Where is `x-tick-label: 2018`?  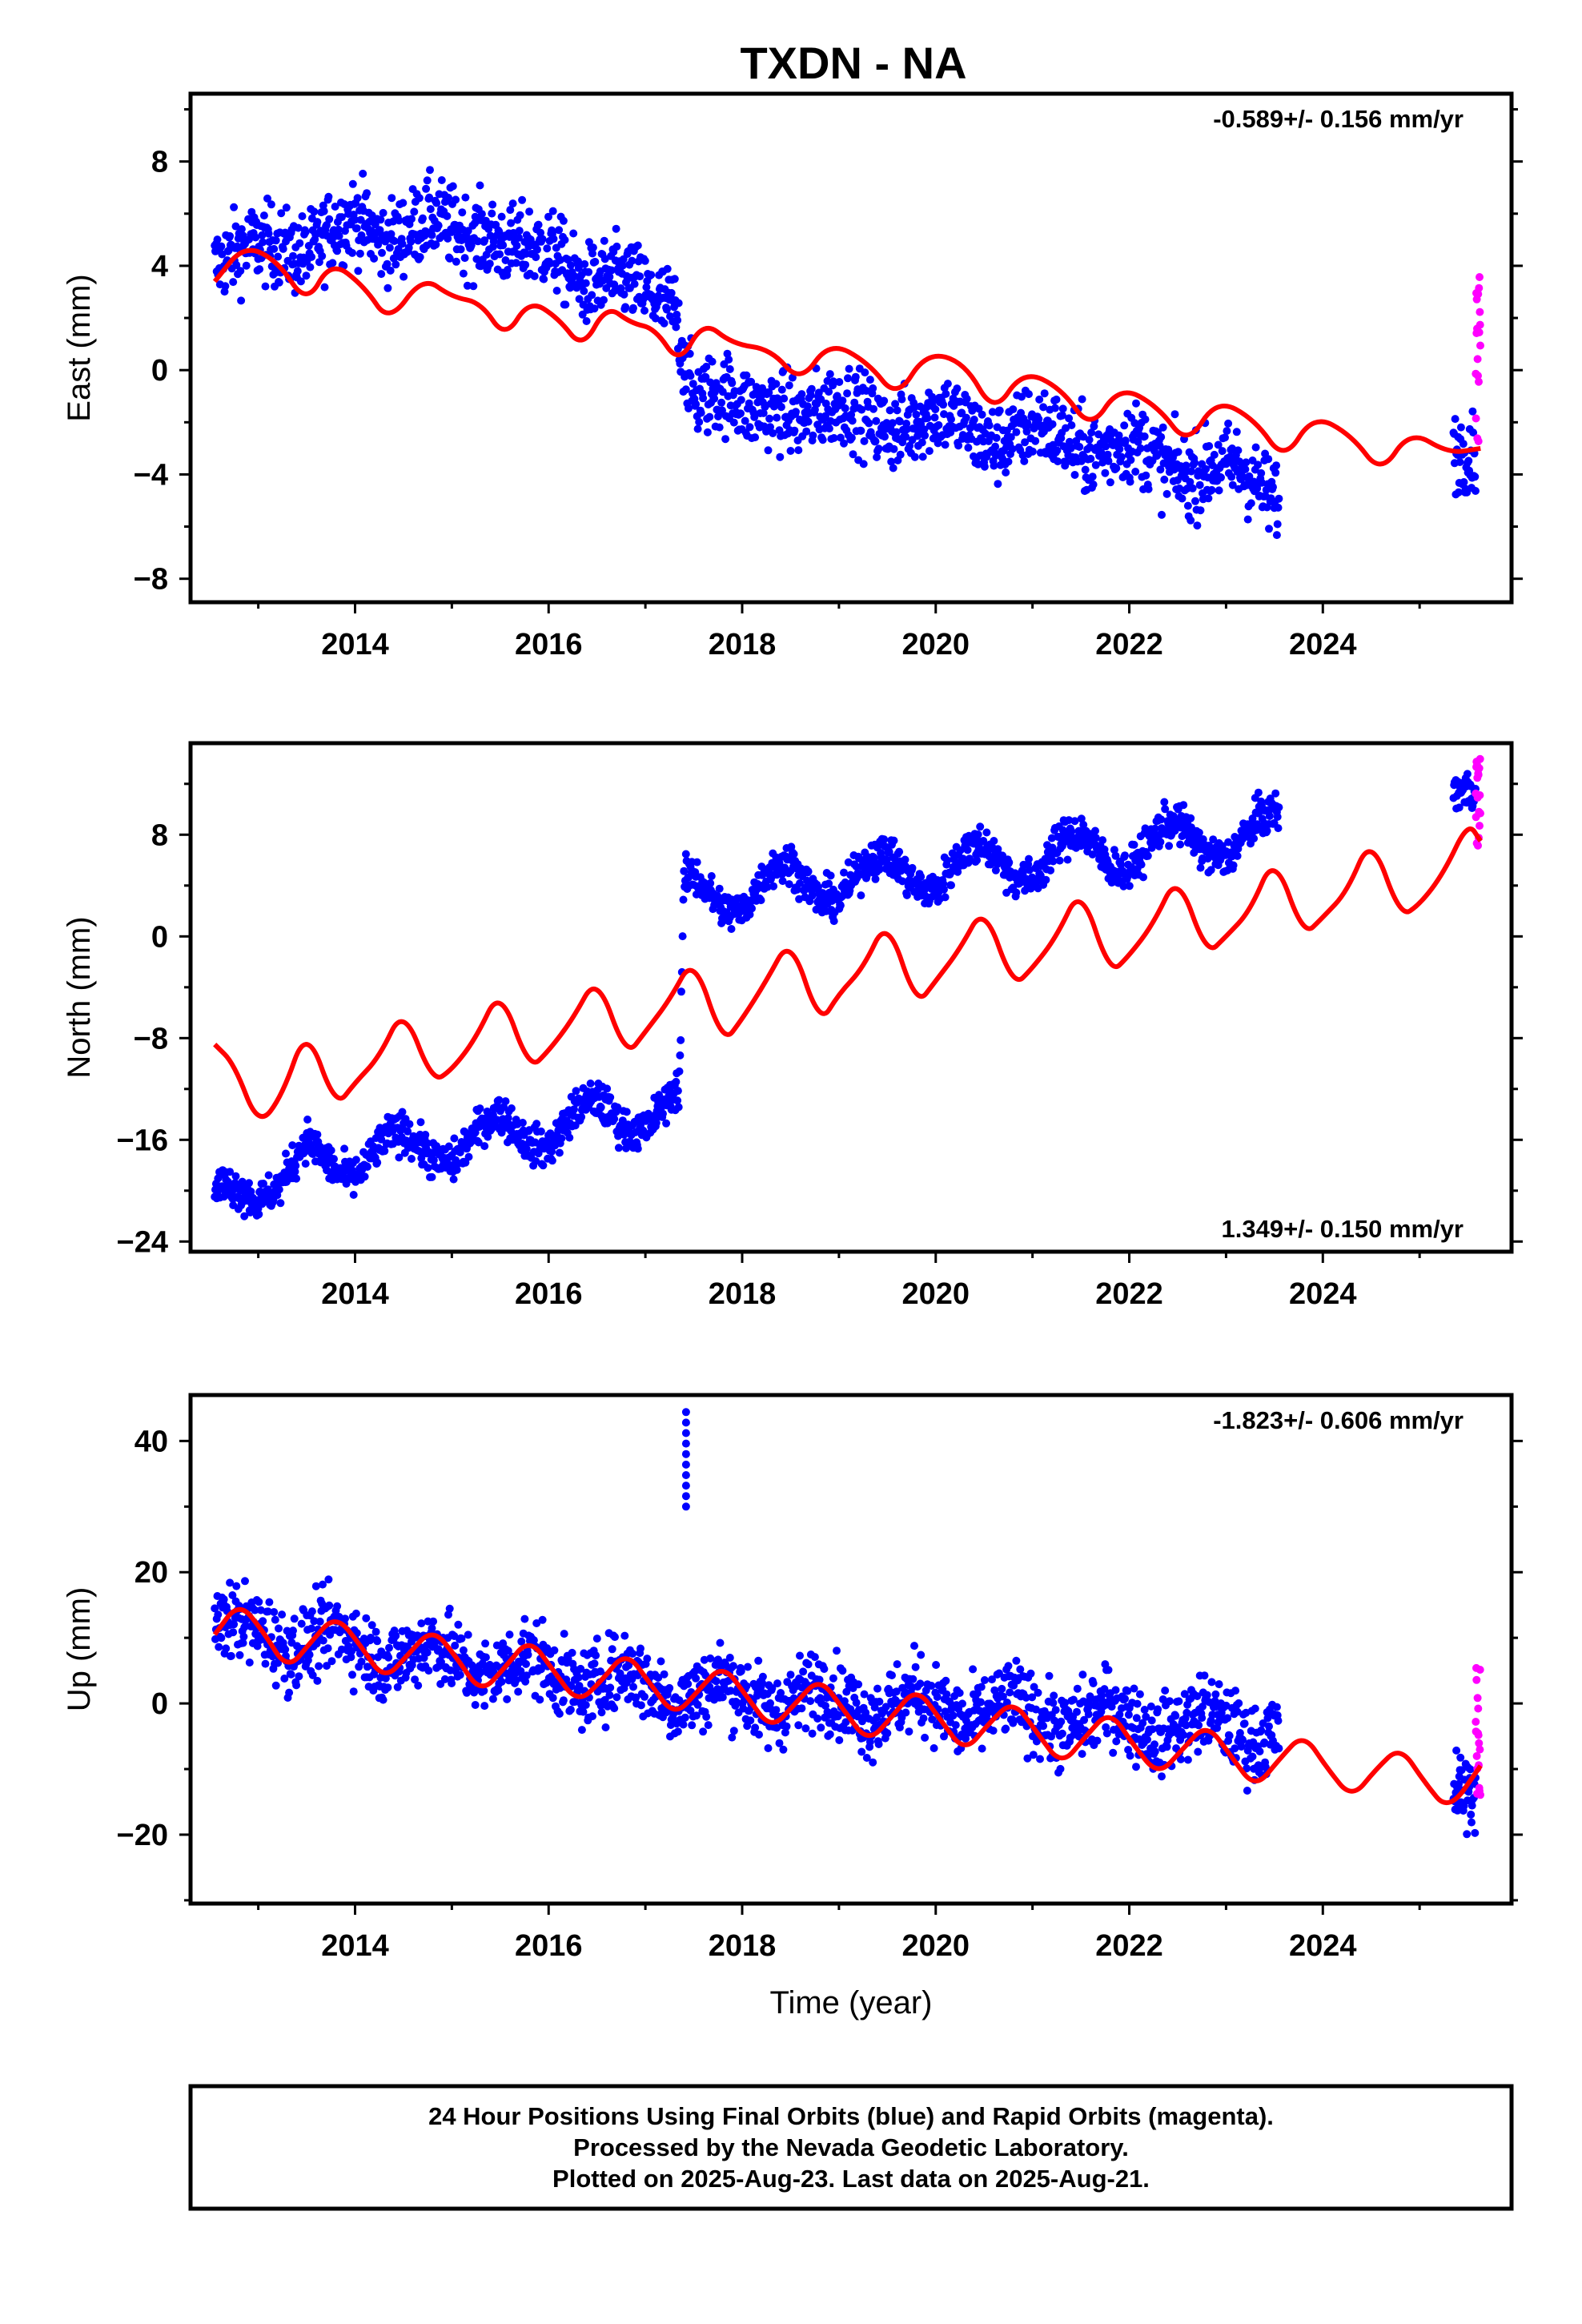 x-tick-label: 2018 is located at coordinates (743, 1294).